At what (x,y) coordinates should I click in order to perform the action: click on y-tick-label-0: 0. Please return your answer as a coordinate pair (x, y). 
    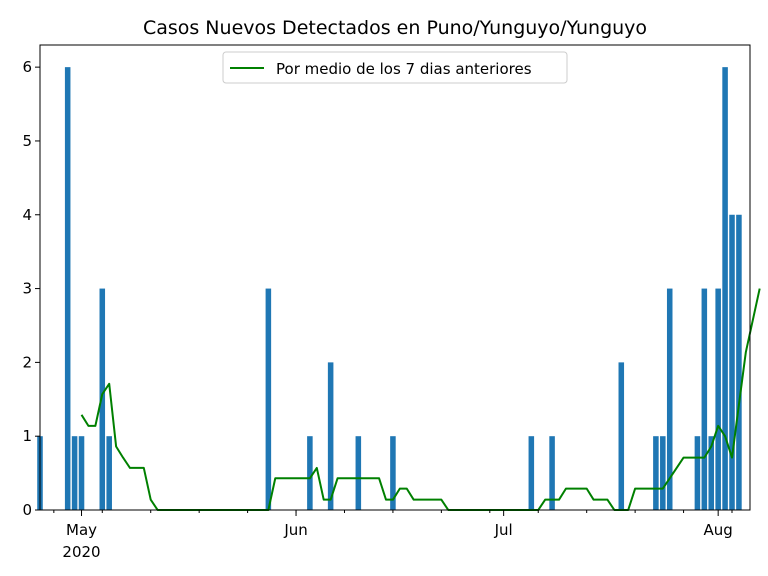
    Looking at the image, I should click on (27, 510).